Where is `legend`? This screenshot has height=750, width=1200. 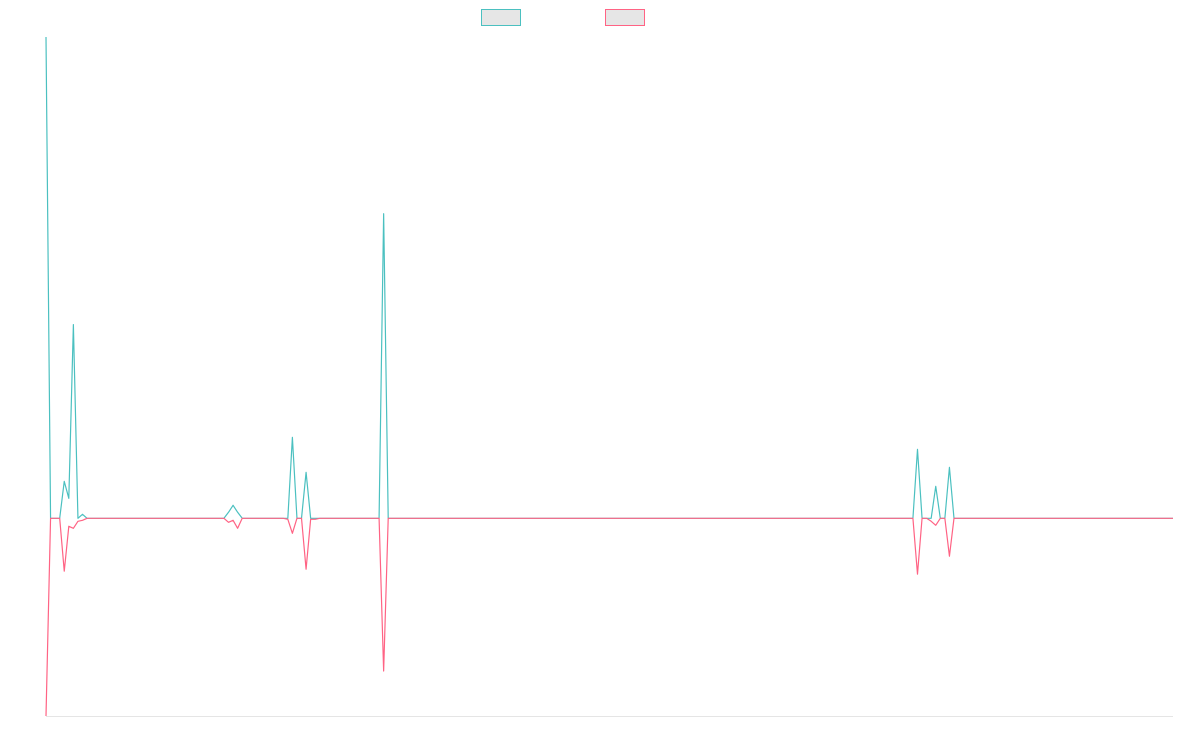 legend is located at coordinates (563, 17).